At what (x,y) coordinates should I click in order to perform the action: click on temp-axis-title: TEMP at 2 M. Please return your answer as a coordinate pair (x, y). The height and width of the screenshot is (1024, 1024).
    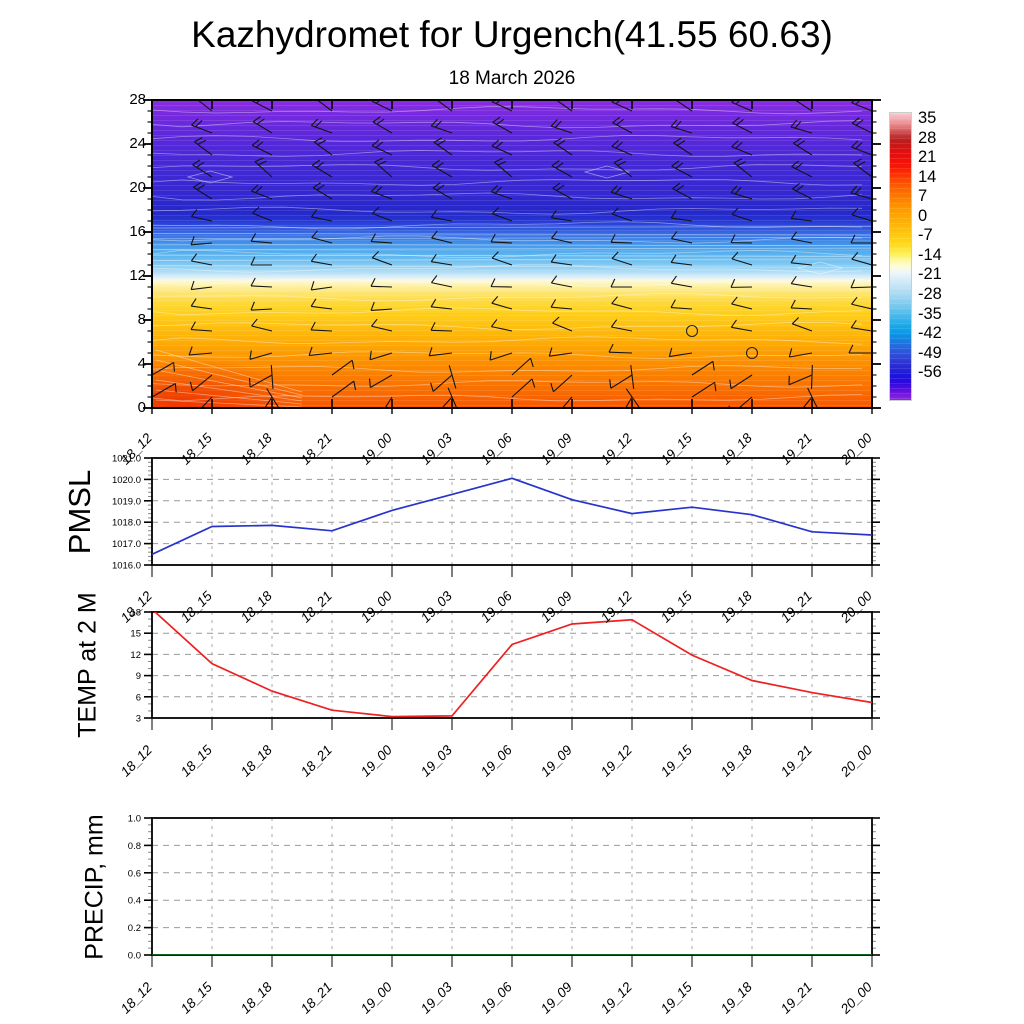
    Looking at the image, I should click on (87, 665).